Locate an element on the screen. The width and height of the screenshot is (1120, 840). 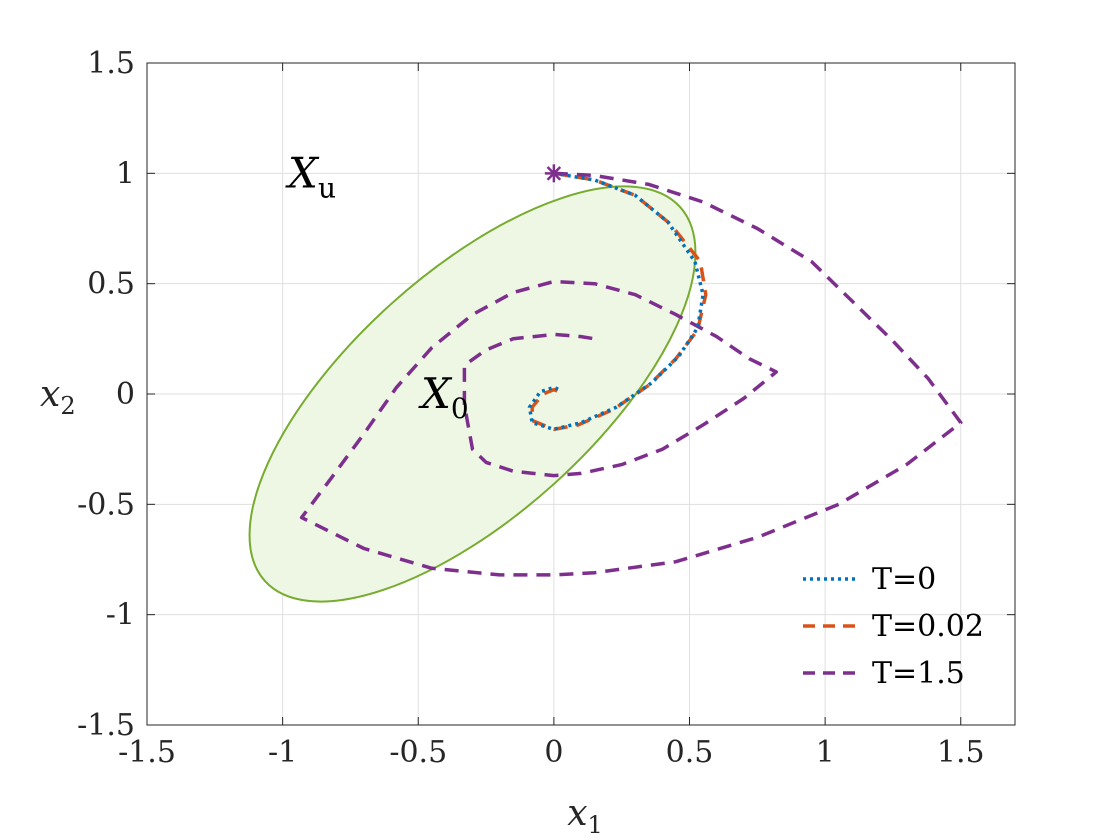
y-tick-label-2: -0.5 is located at coordinates (106, 504).